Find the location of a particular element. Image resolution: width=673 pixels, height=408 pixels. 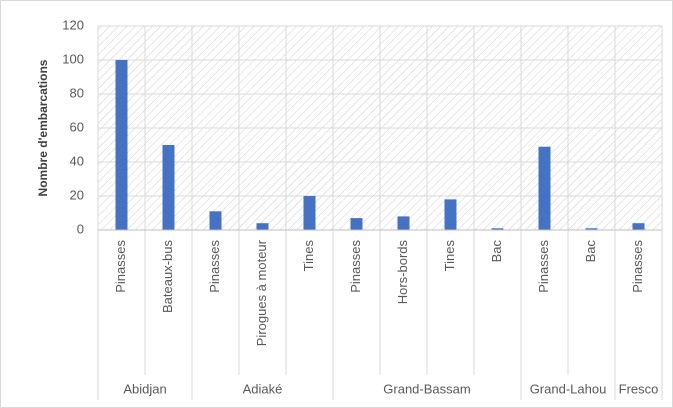

y-tick-label: 120 is located at coordinates (73, 24).